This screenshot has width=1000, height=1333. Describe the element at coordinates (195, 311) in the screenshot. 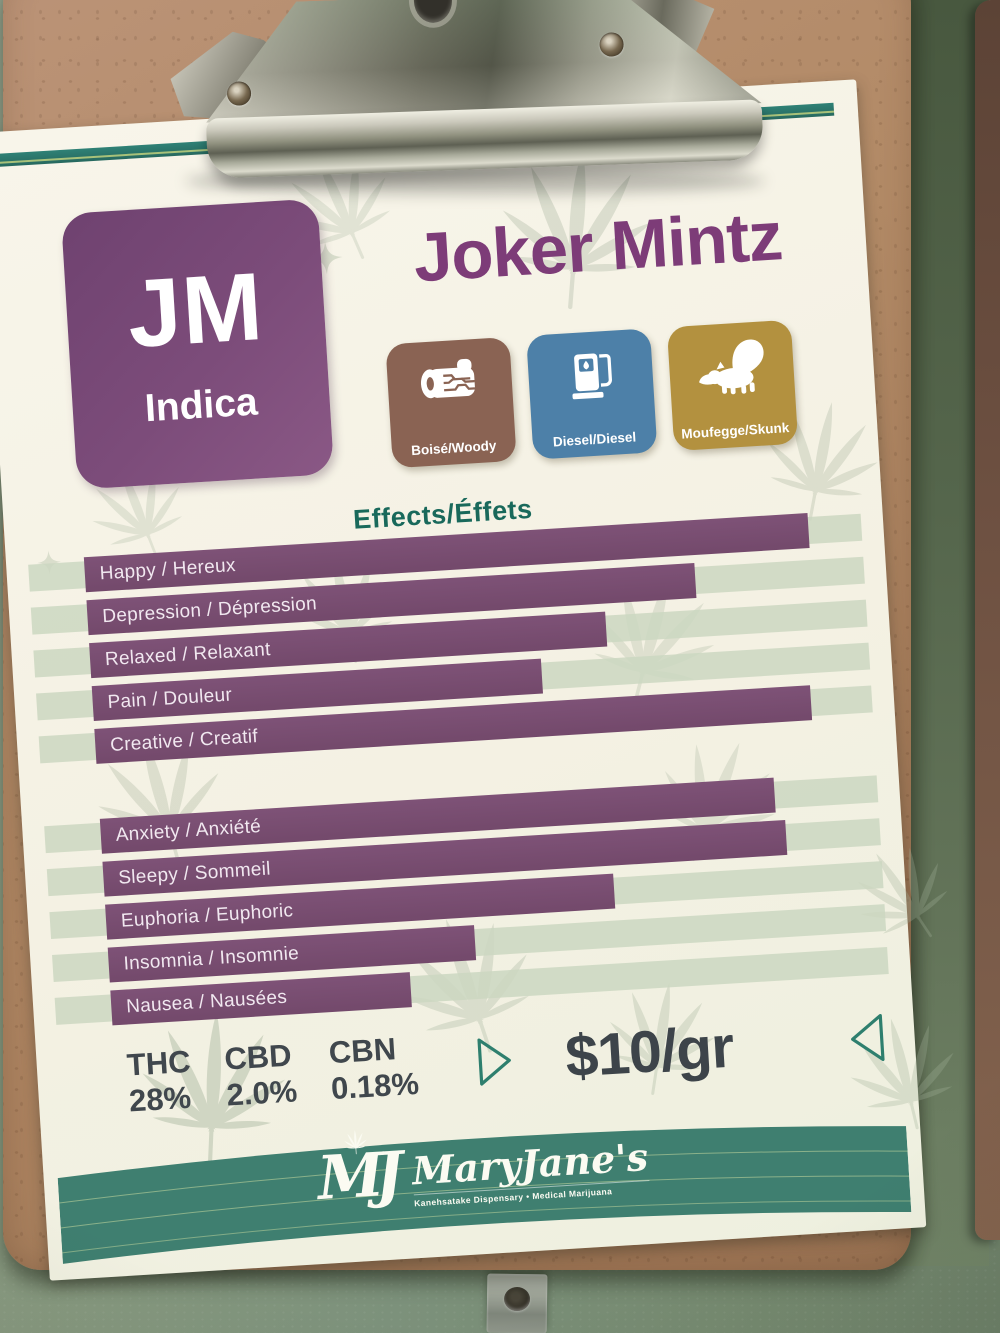

I see `strain-code: JM` at that location.